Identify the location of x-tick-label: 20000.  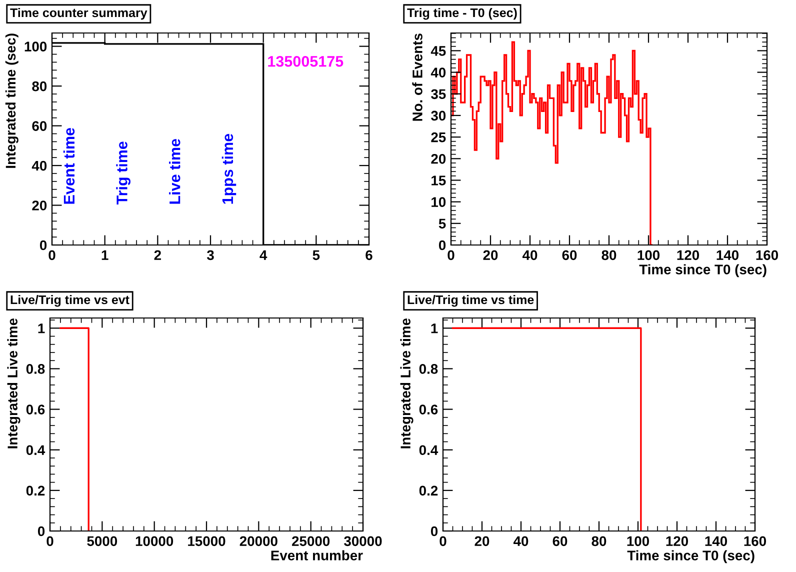
(259, 541).